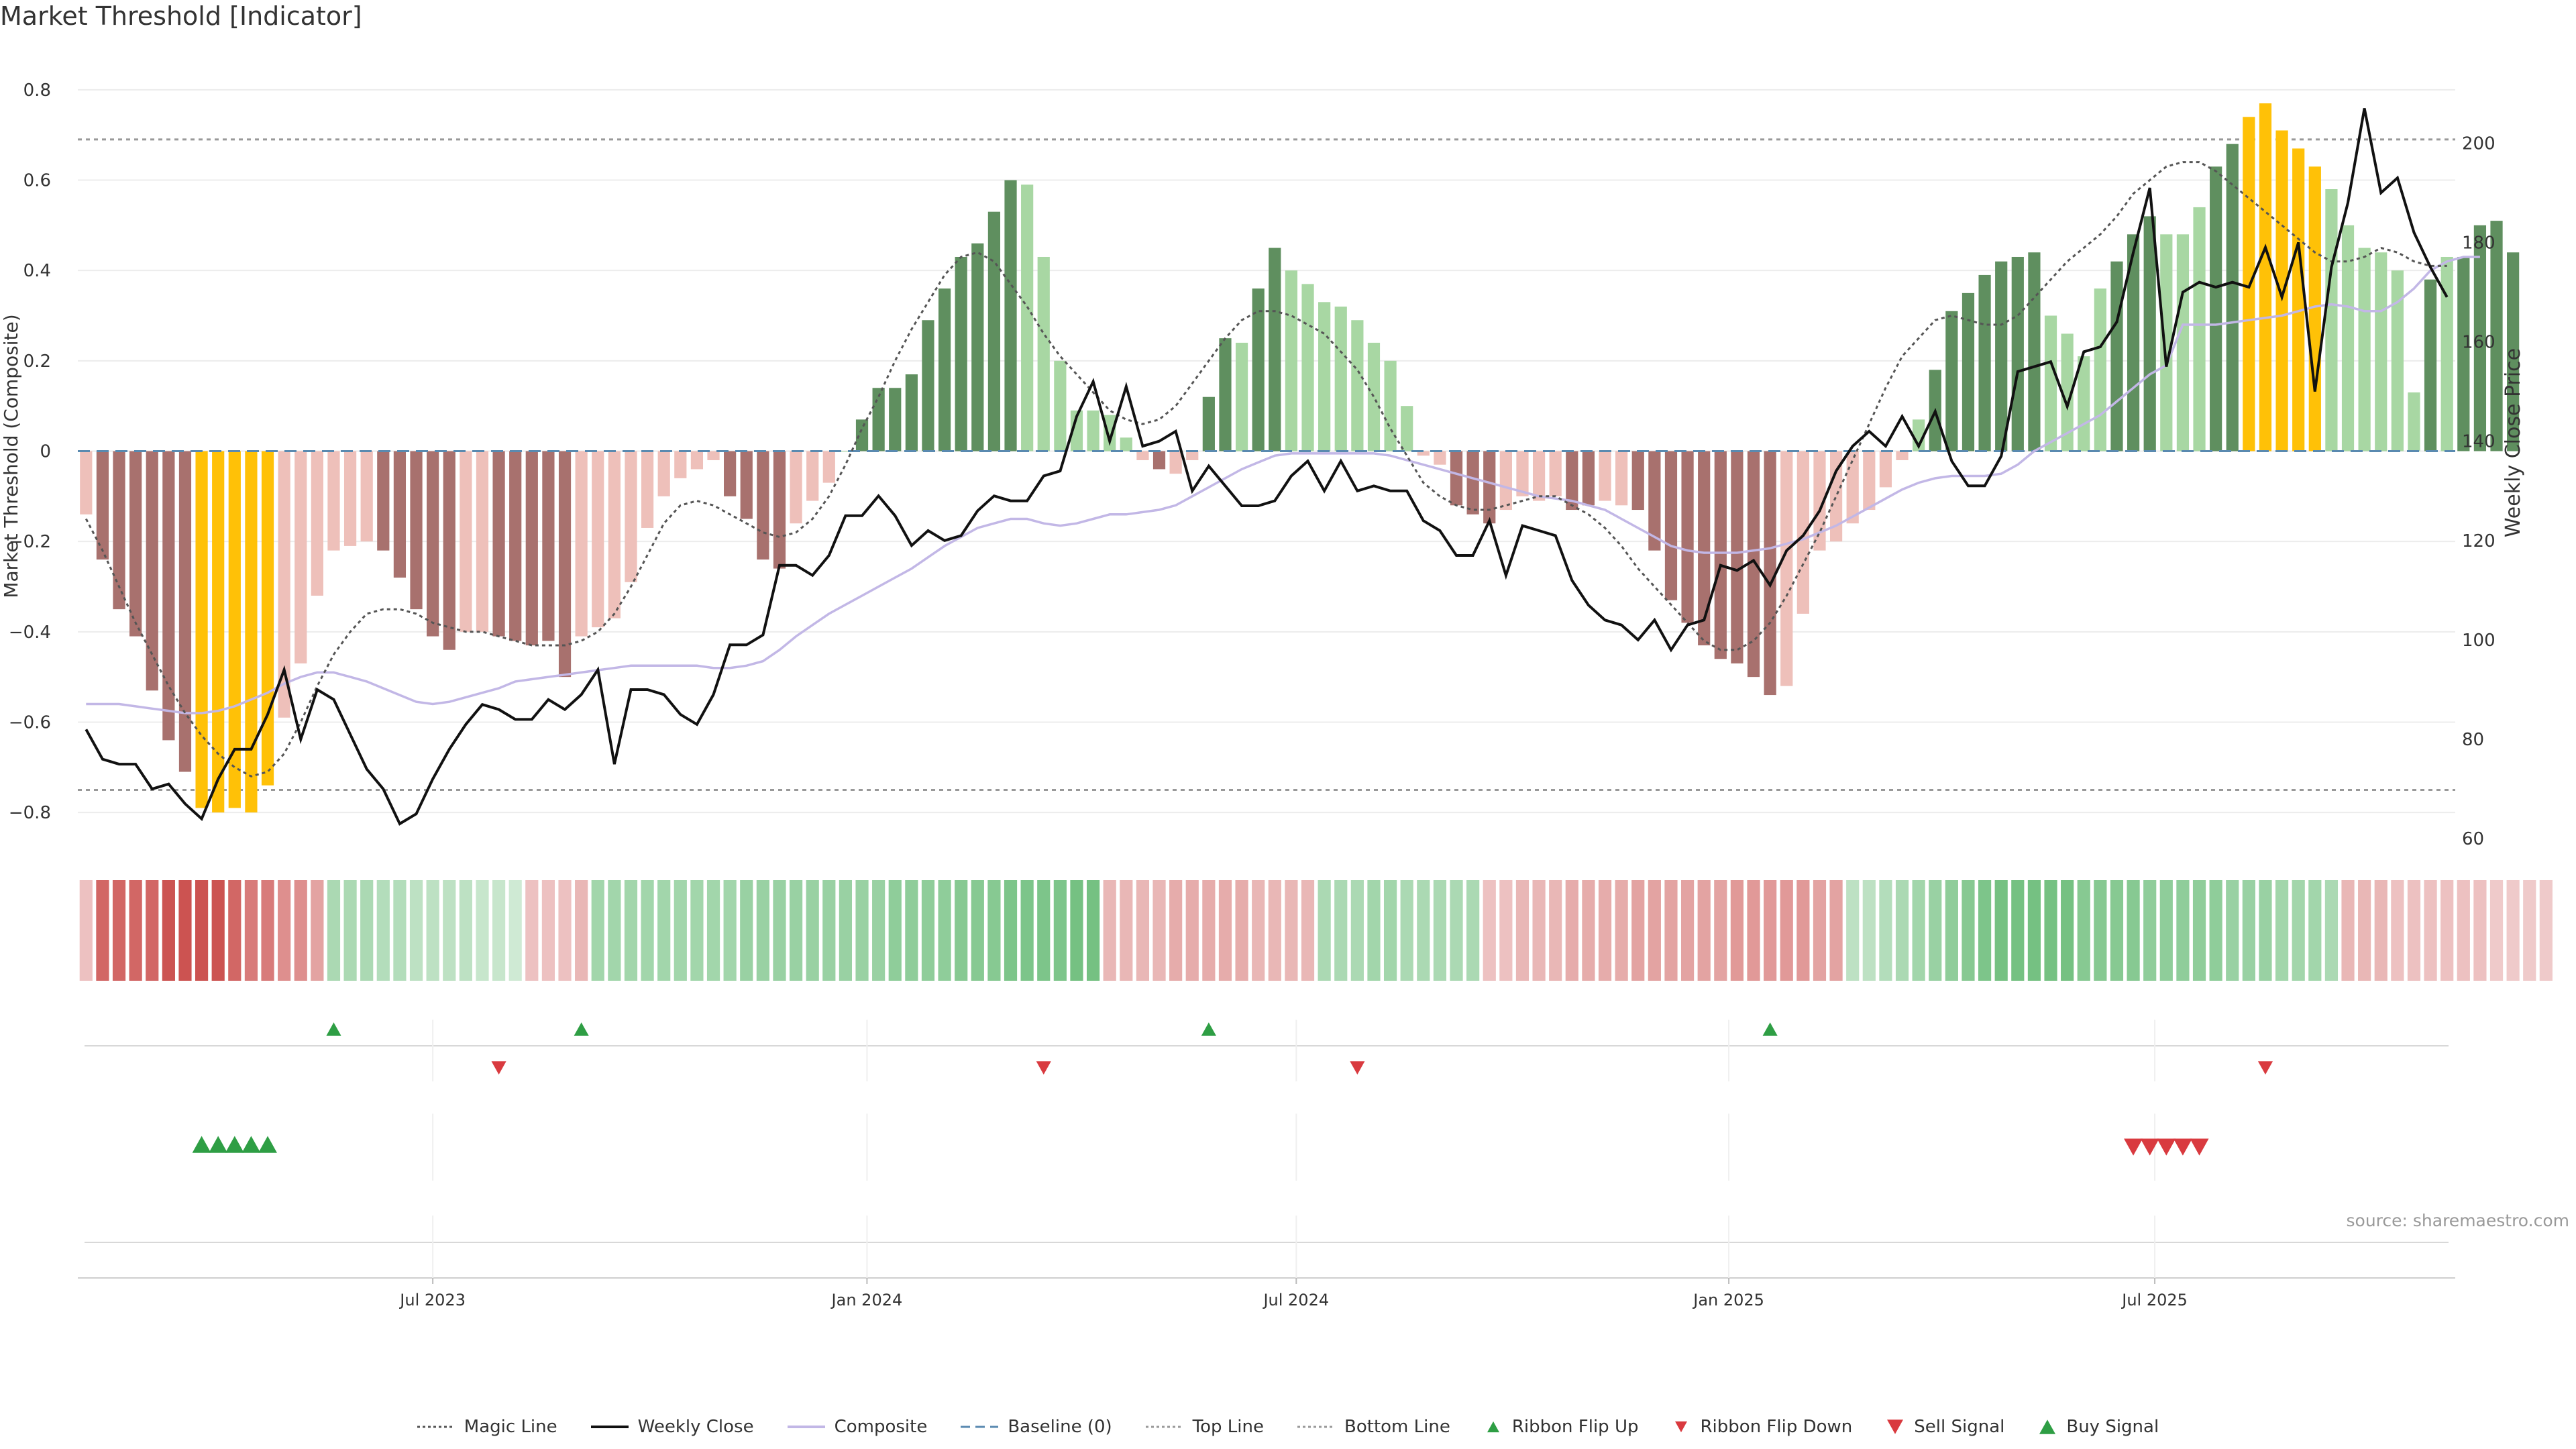 Image resolution: width=2576 pixels, height=1449 pixels. Describe the element at coordinates (30, 542) in the screenshot. I see `y-tick-label: −0.2` at that location.